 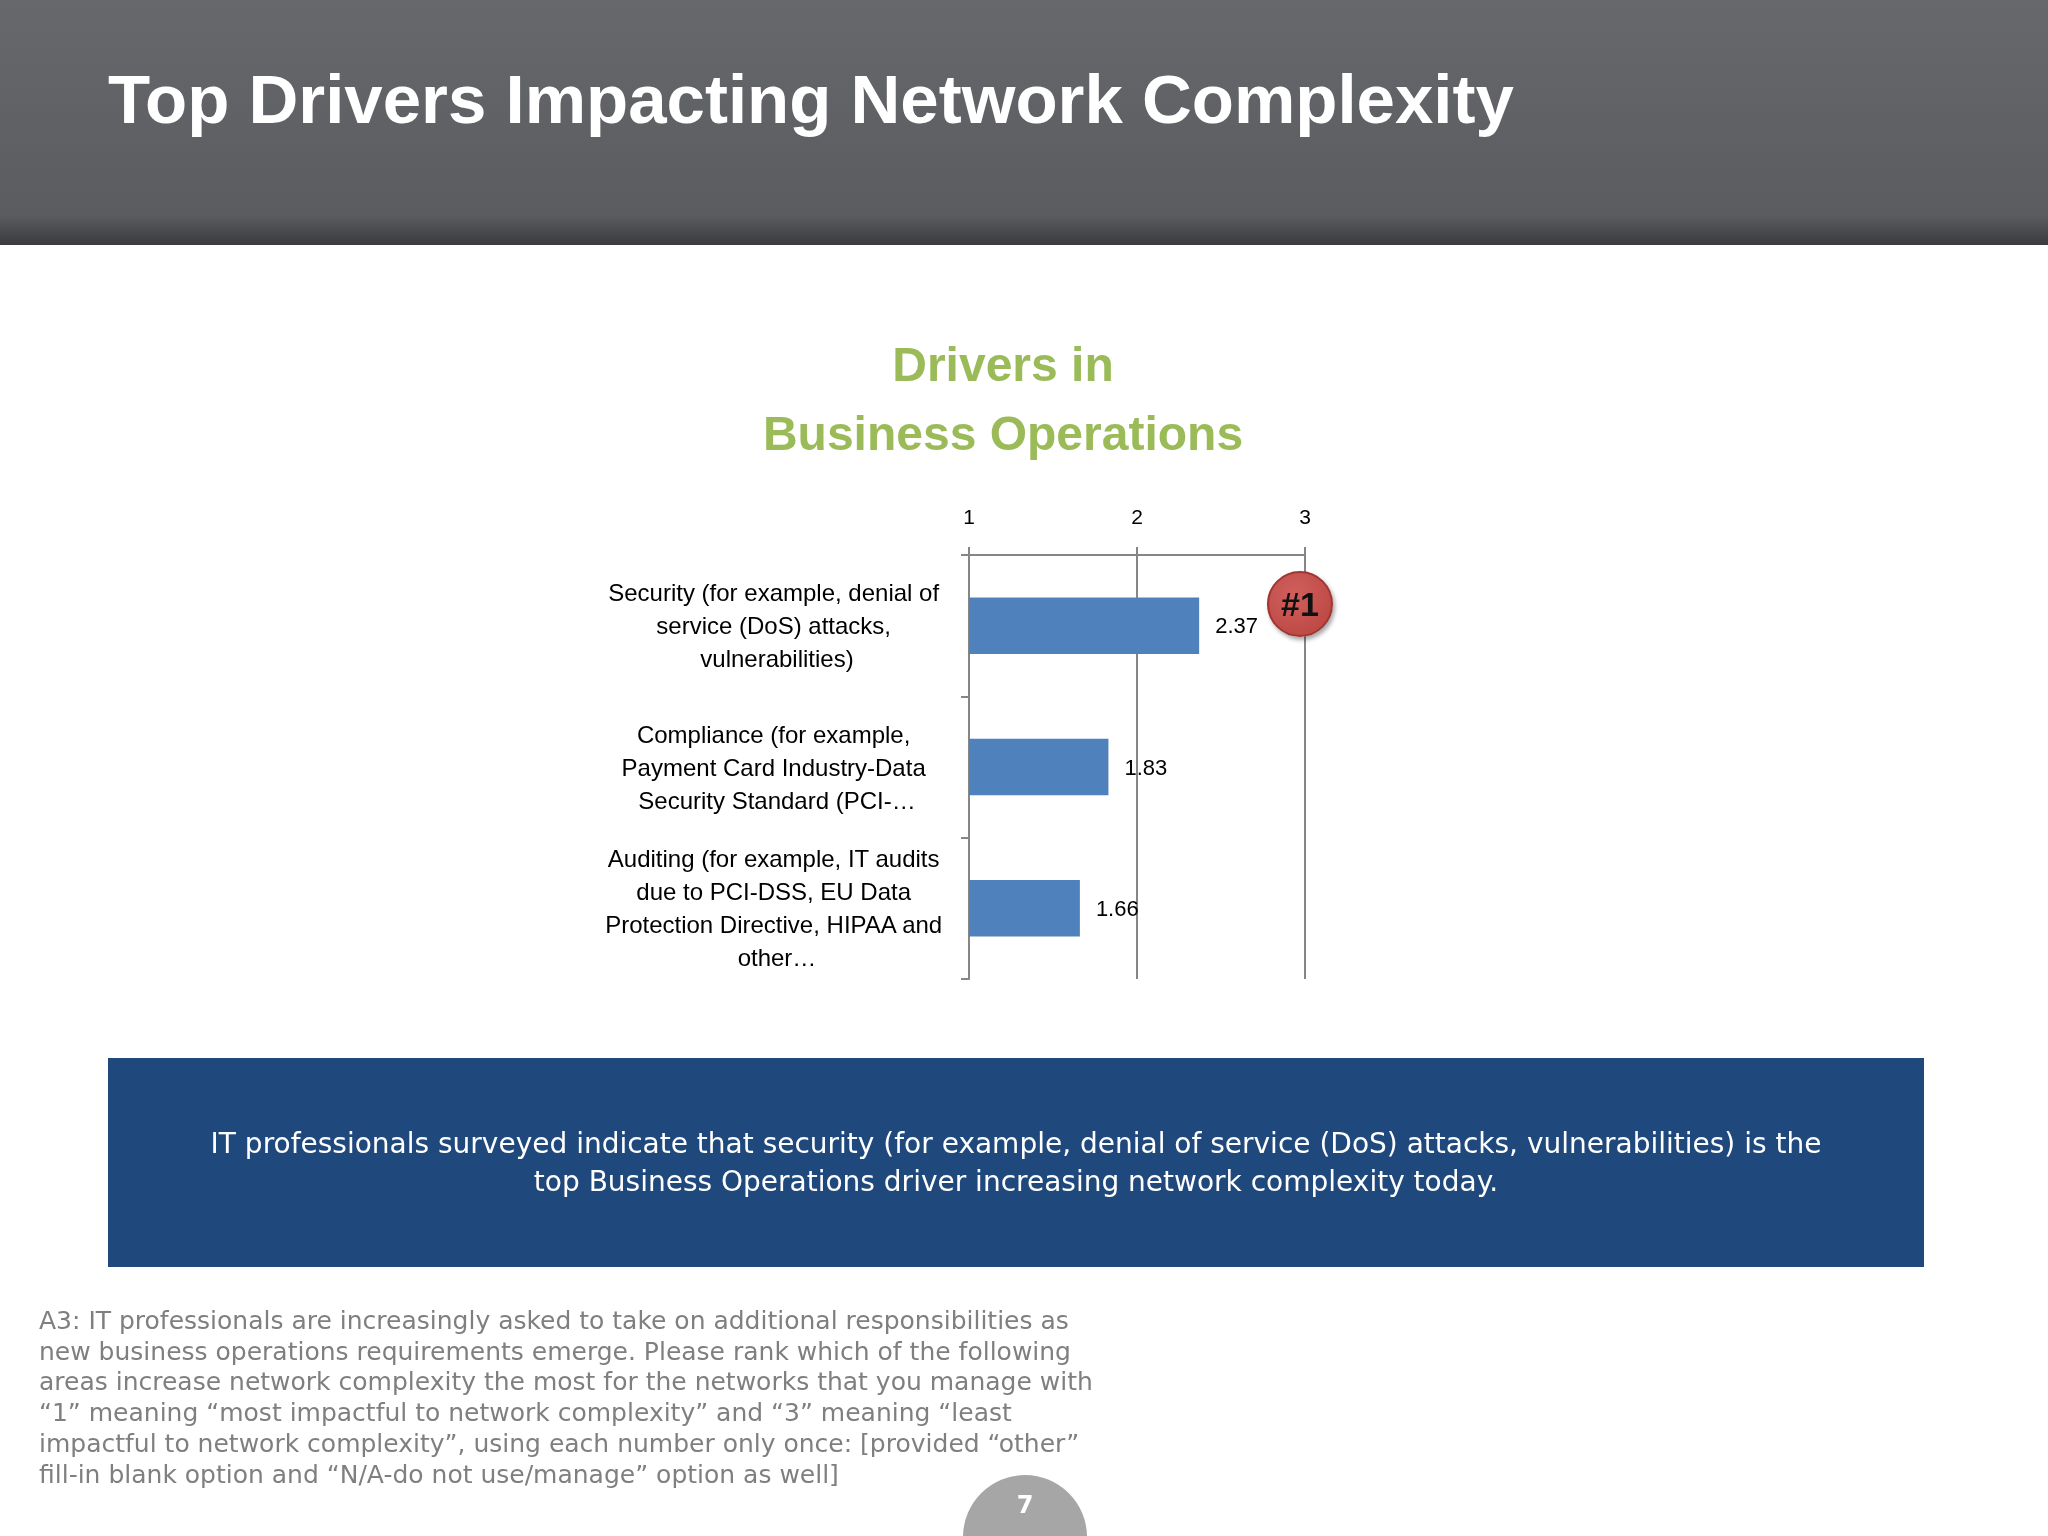 I want to click on data-label: 2.37, so click(x=1236, y=626).